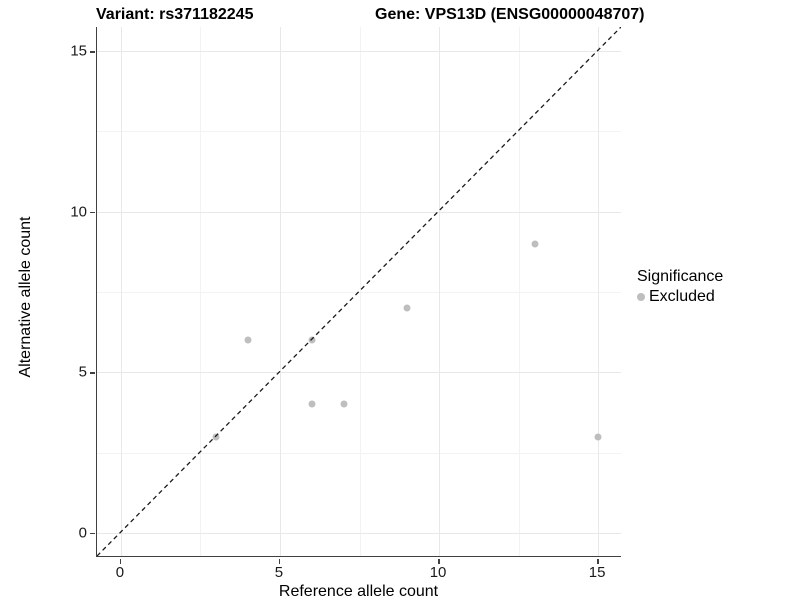 The width and height of the screenshot is (800, 600). Describe the element at coordinates (78, 51) in the screenshot. I see `y-tick-label: 15` at that location.